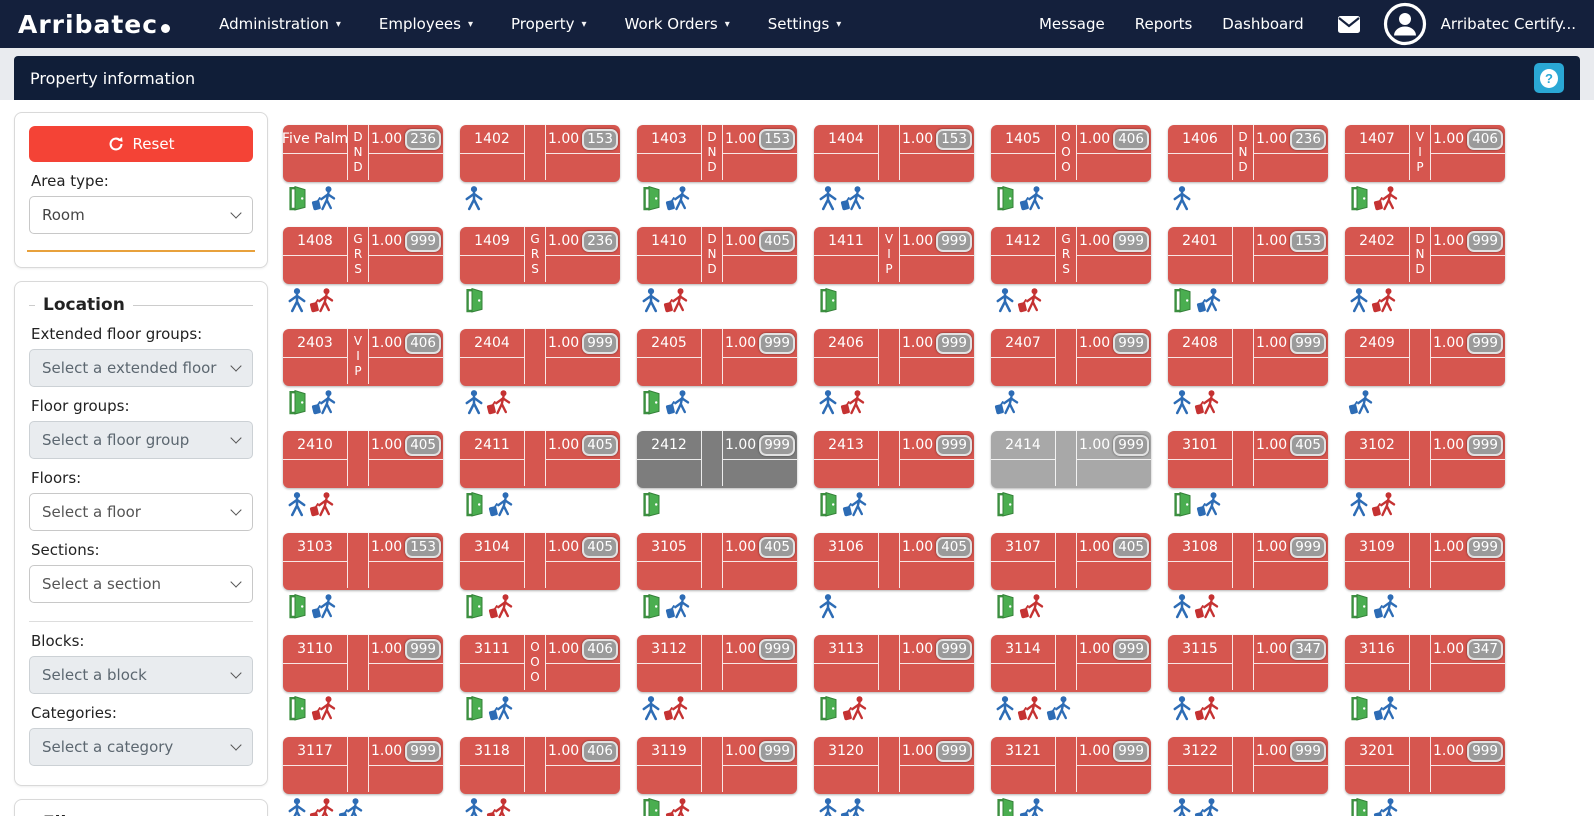 This screenshot has height=822, width=1594. I want to click on room-card: 1405 O O O 1.00 406, so click(1071, 153).